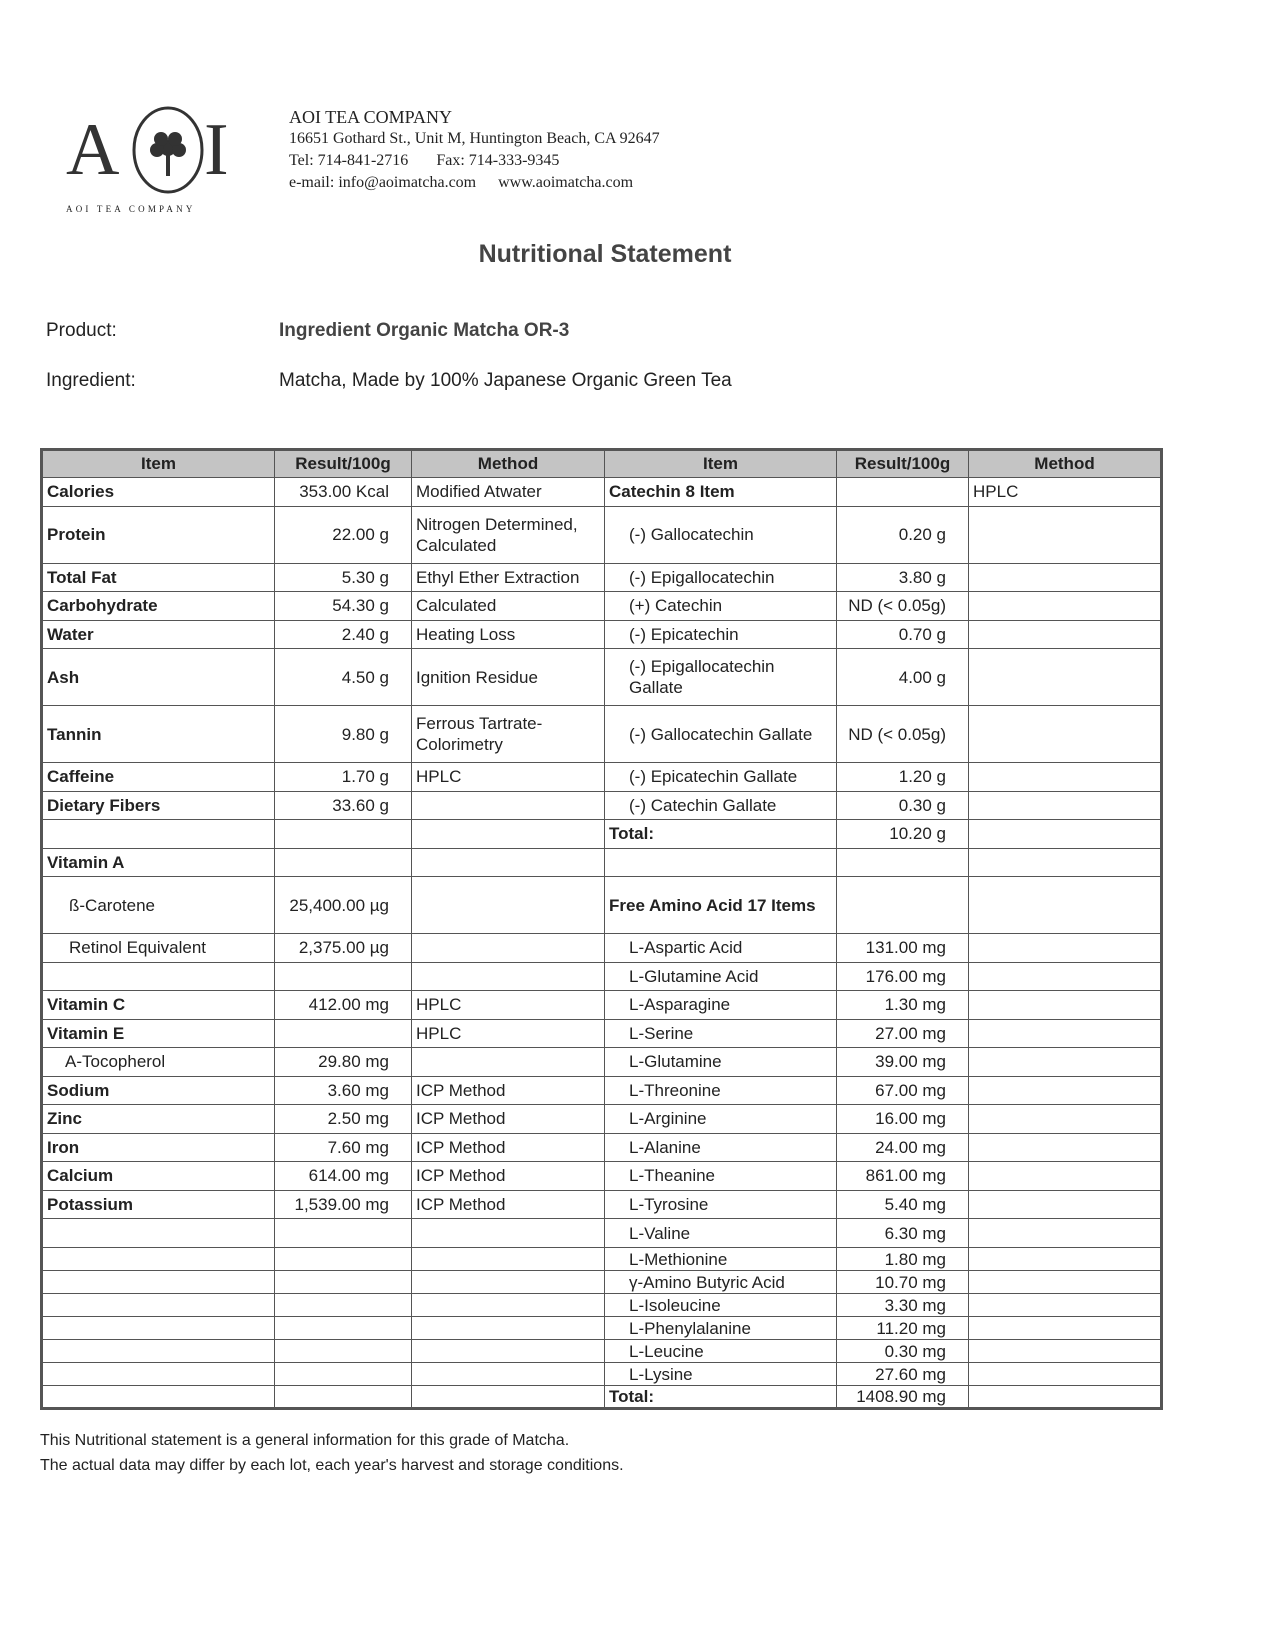  Describe the element at coordinates (902, 634) in the screenshot. I see `table-cell: 0.70 g` at that location.